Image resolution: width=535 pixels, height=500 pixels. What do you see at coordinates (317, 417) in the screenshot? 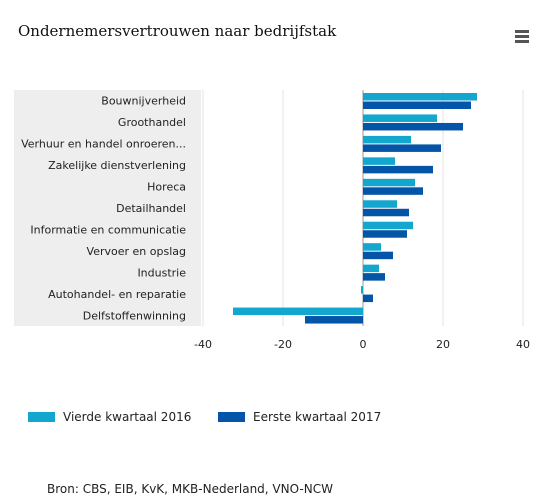
I see `legend-label: Eerste kwartaal 2017` at bounding box center [317, 417].